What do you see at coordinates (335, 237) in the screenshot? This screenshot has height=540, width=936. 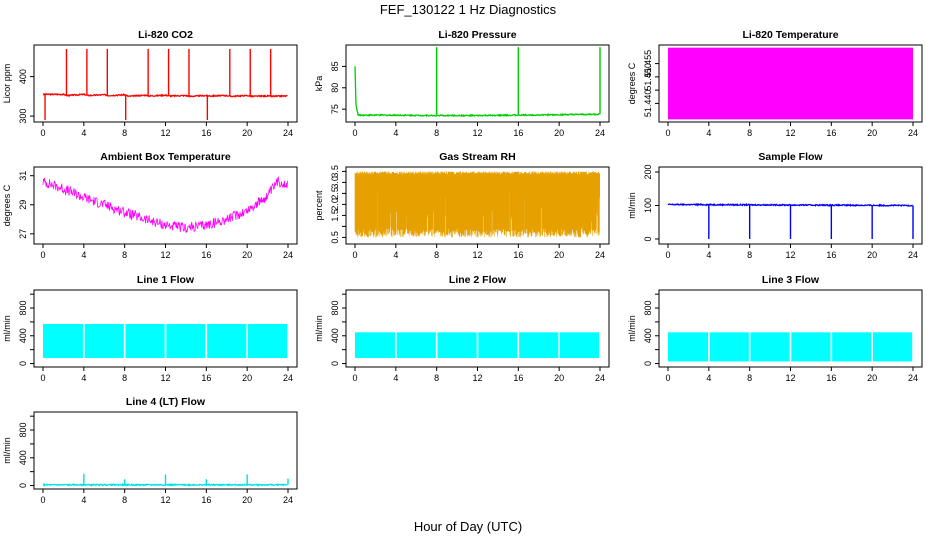 I see `y-tick-label: 0.5` at bounding box center [335, 237].